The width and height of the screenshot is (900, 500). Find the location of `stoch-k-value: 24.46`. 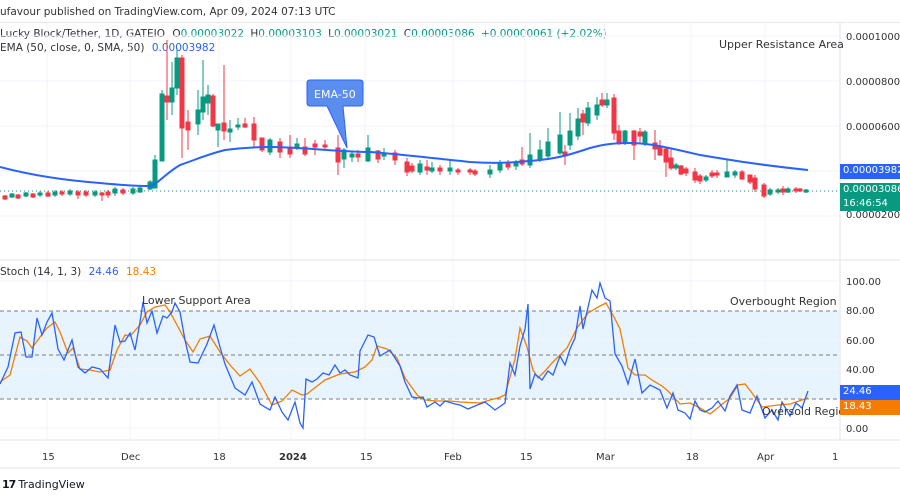

stoch-k-value: 24.46 is located at coordinates (103, 272).